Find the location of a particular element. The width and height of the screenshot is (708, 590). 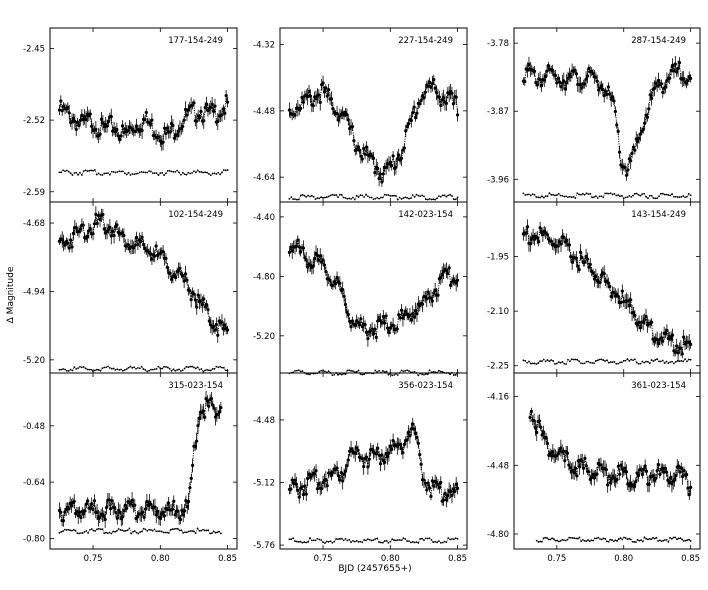

panel-361-023-154: 361-023-154 -4.16 -4.48 -4.80 0.75 0.80 0.85 is located at coordinates (594, 468).